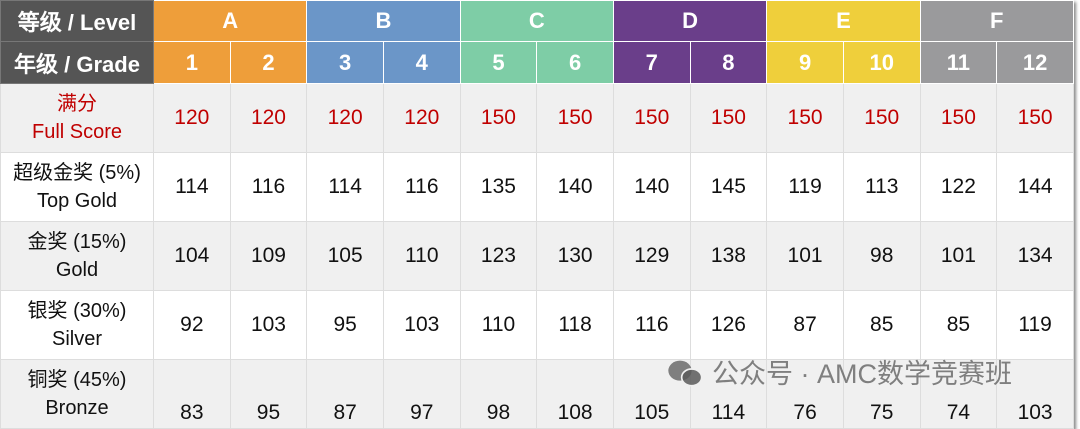 This screenshot has width=1080, height=429. What do you see at coordinates (192, 256) in the screenshot?
I see `score-cell: 104` at bounding box center [192, 256].